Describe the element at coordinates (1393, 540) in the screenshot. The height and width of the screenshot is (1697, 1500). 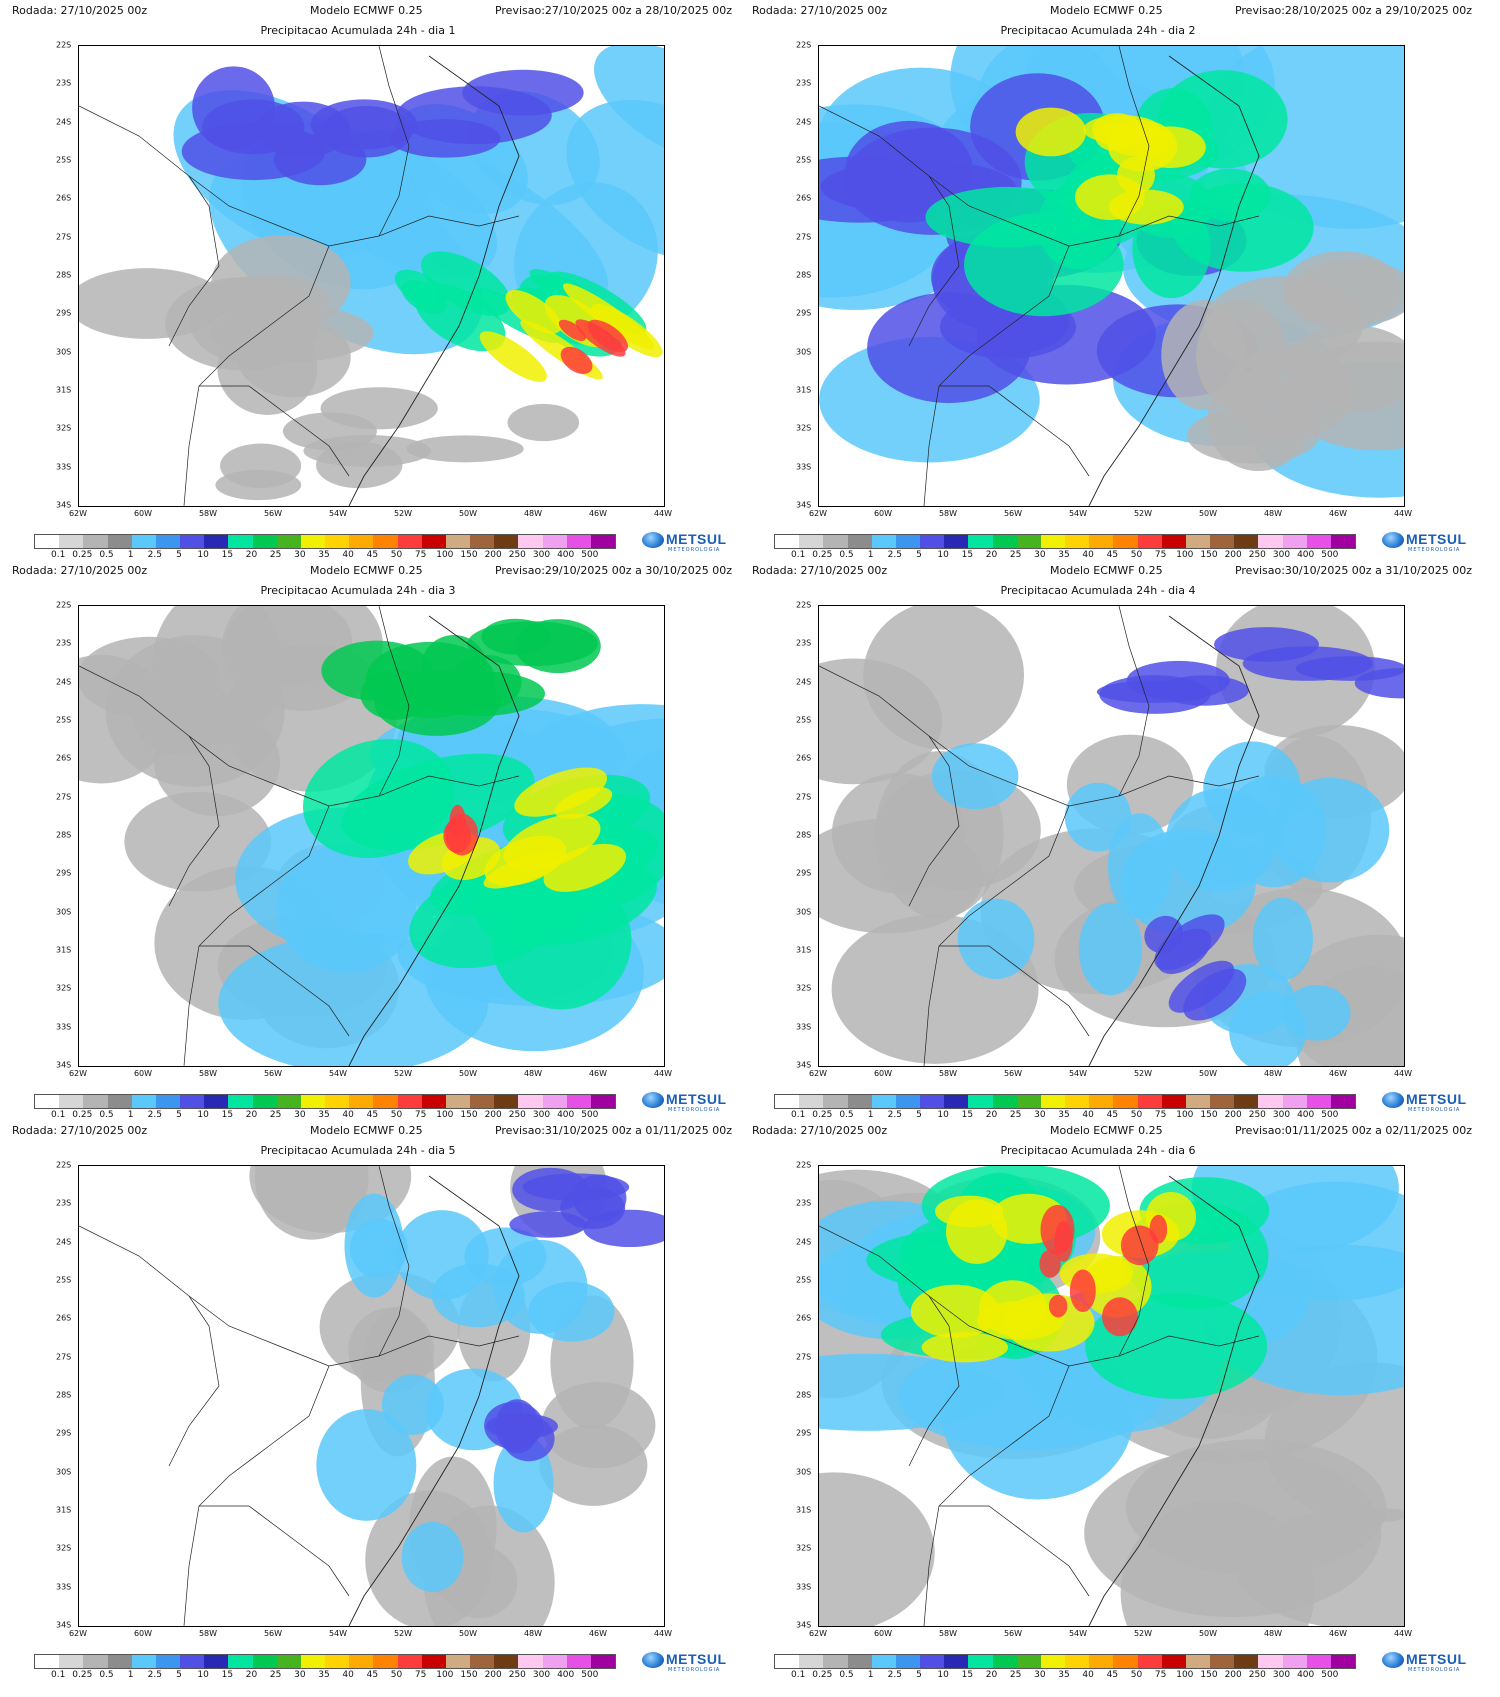
I see `globe-icon` at that location.